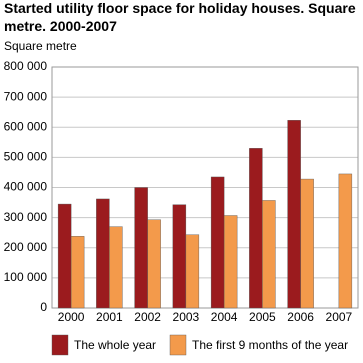  Describe the element at coordinates (186, 317) in the screenshot. I see `x-tick-label: 2003` at that location.